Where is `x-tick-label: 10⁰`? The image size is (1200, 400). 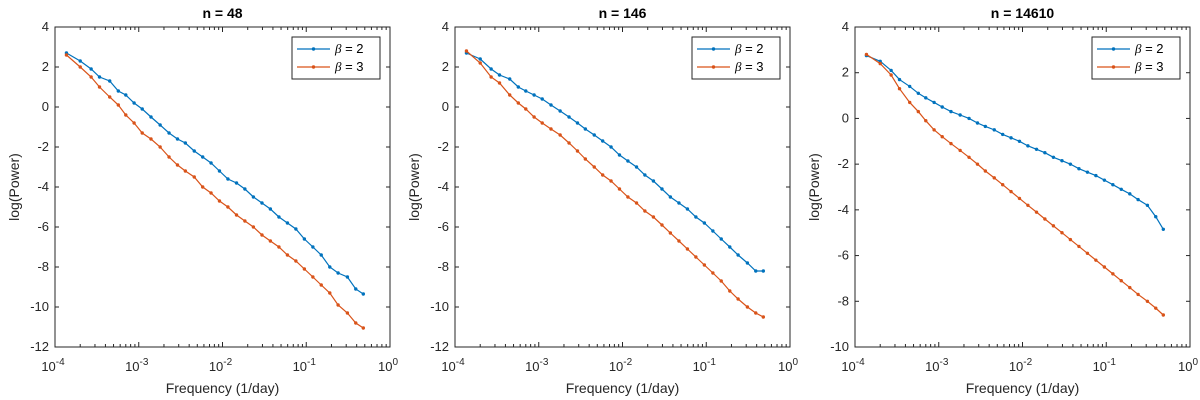
x-tick-label: 10⁰ is located at coordinates (388, 365).